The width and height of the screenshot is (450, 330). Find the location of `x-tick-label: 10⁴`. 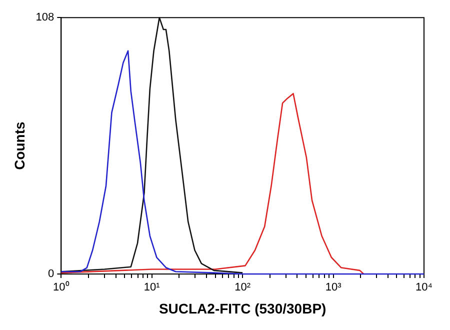

x-tick-label: 10⁴ is located at coordinates (424, 288).